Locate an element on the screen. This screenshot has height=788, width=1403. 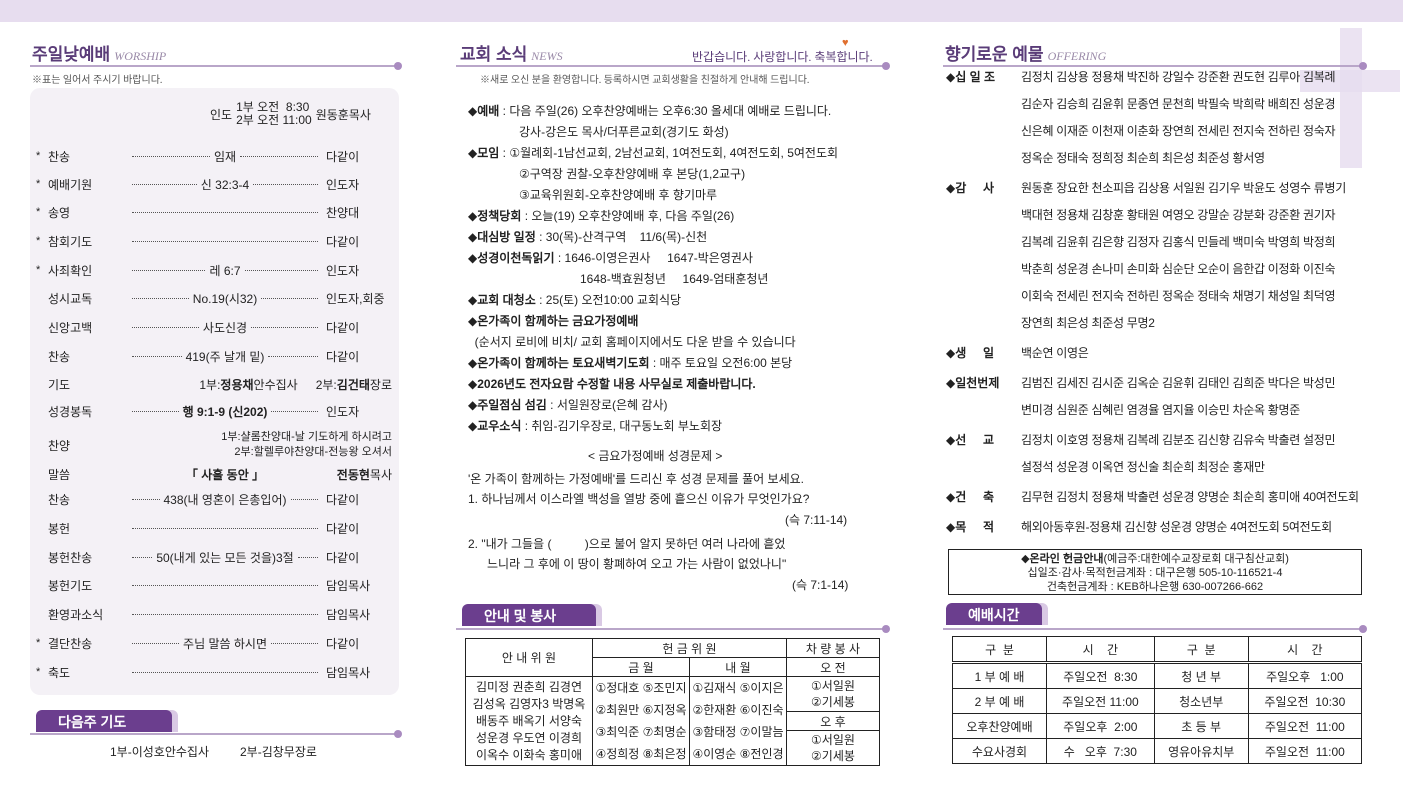
order-content: 「 사흘 동안 」 is located at coordinates (225, 474).